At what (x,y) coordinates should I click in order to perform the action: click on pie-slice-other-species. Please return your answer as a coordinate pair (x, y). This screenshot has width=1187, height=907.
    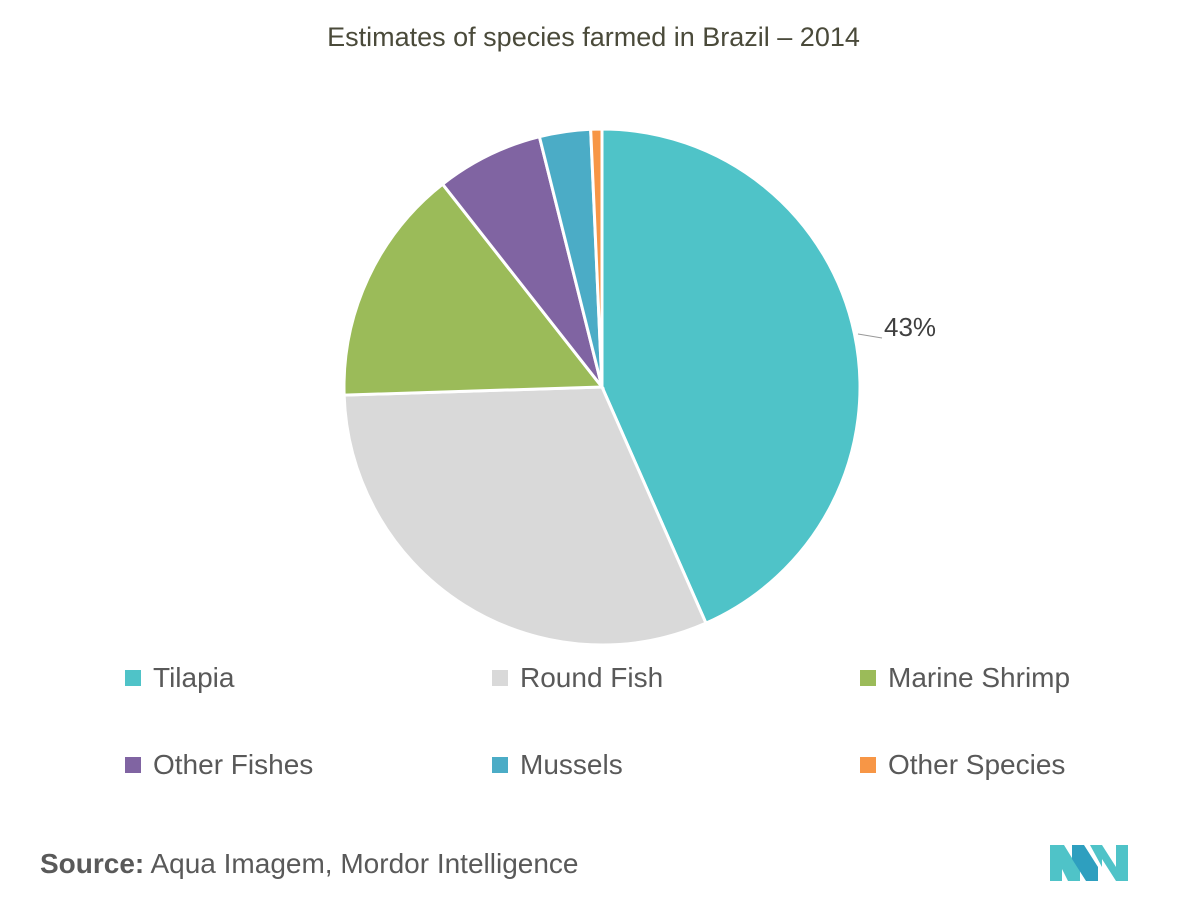
    Looking at the image, I should click on (596, 257).